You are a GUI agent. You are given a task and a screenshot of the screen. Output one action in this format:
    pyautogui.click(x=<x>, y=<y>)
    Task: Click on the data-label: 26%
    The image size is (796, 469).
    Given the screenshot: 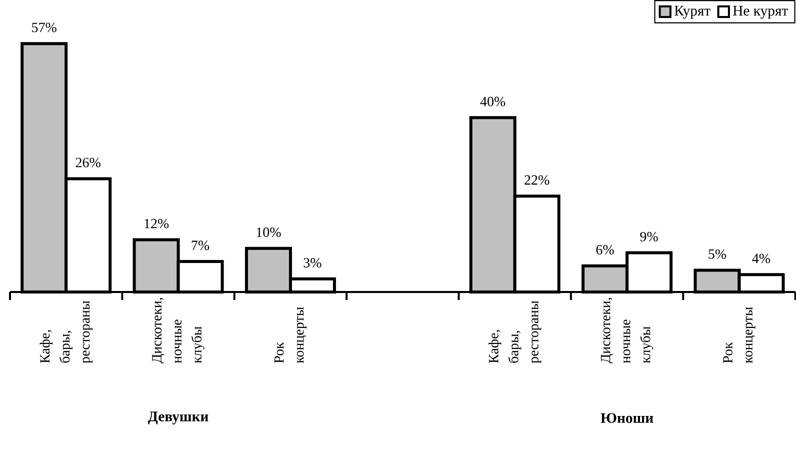 What is the action you would take?
    pyautogui.click(x=88, y=163)
    